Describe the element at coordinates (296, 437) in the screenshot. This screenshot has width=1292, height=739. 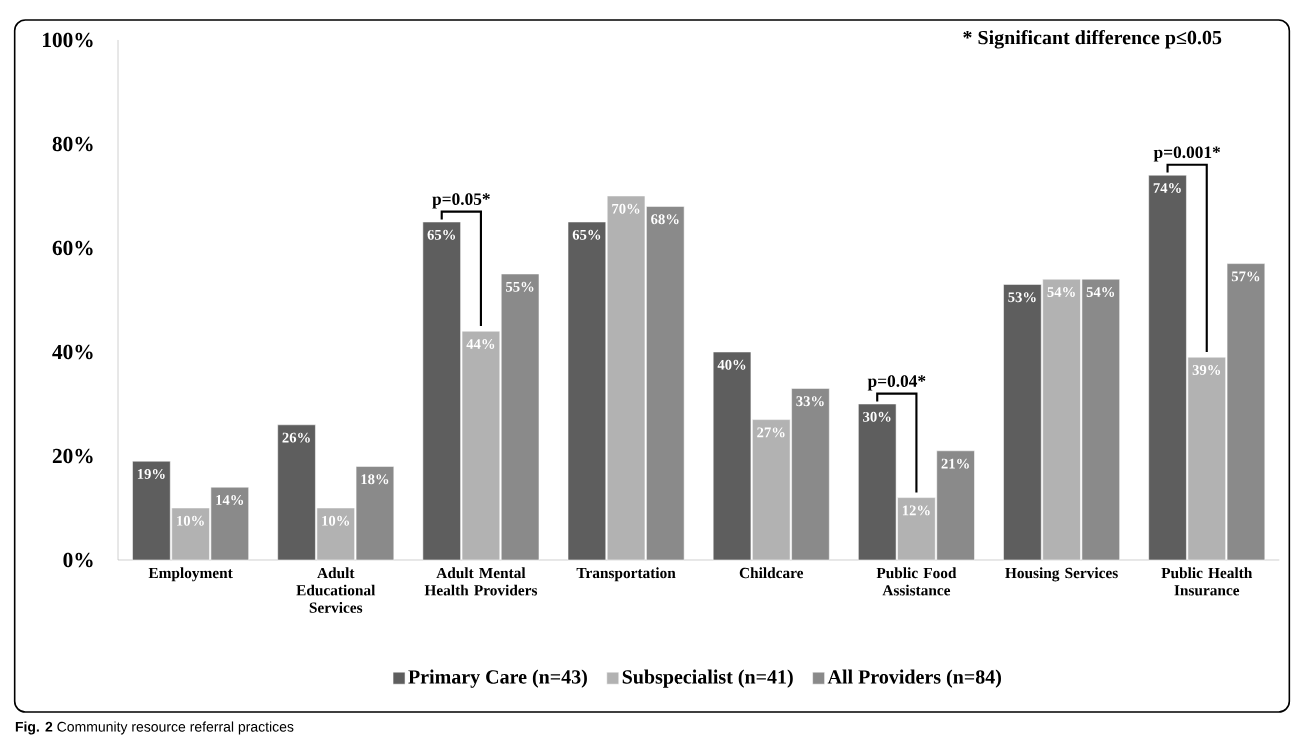
I see `data-label: 26%` at that location.